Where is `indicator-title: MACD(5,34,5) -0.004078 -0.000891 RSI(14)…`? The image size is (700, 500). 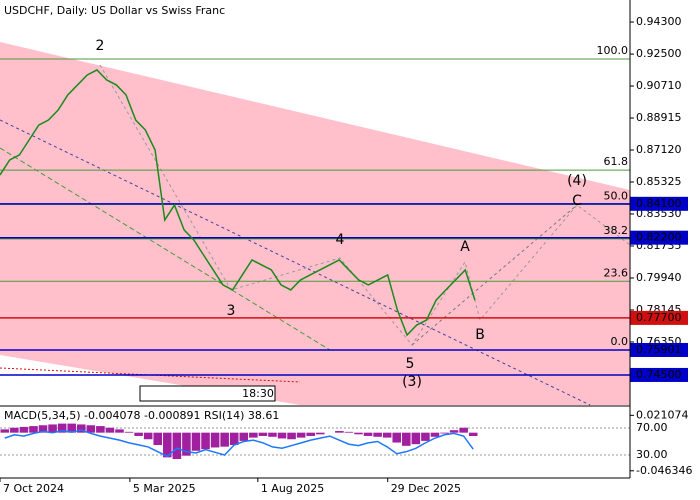
indicator-title: MACD(5,34,5) -0.004078 -0.000891 RSI(14)… is located at coordinates (141, 415).